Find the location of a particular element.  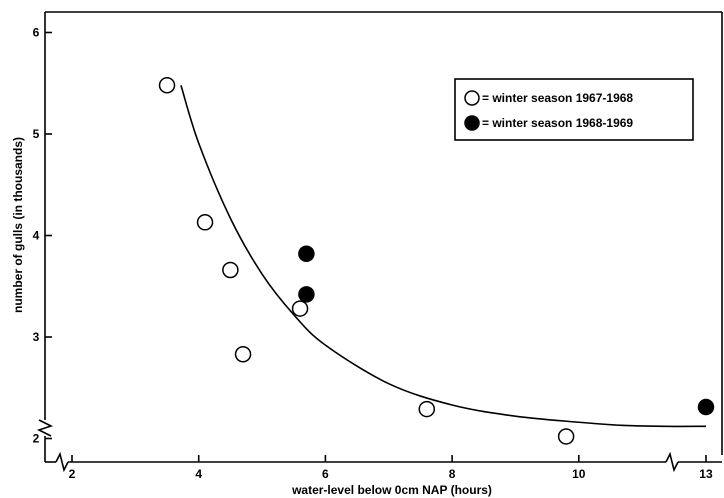

y-tick-label: 2 is located at coordinates (36, 439).